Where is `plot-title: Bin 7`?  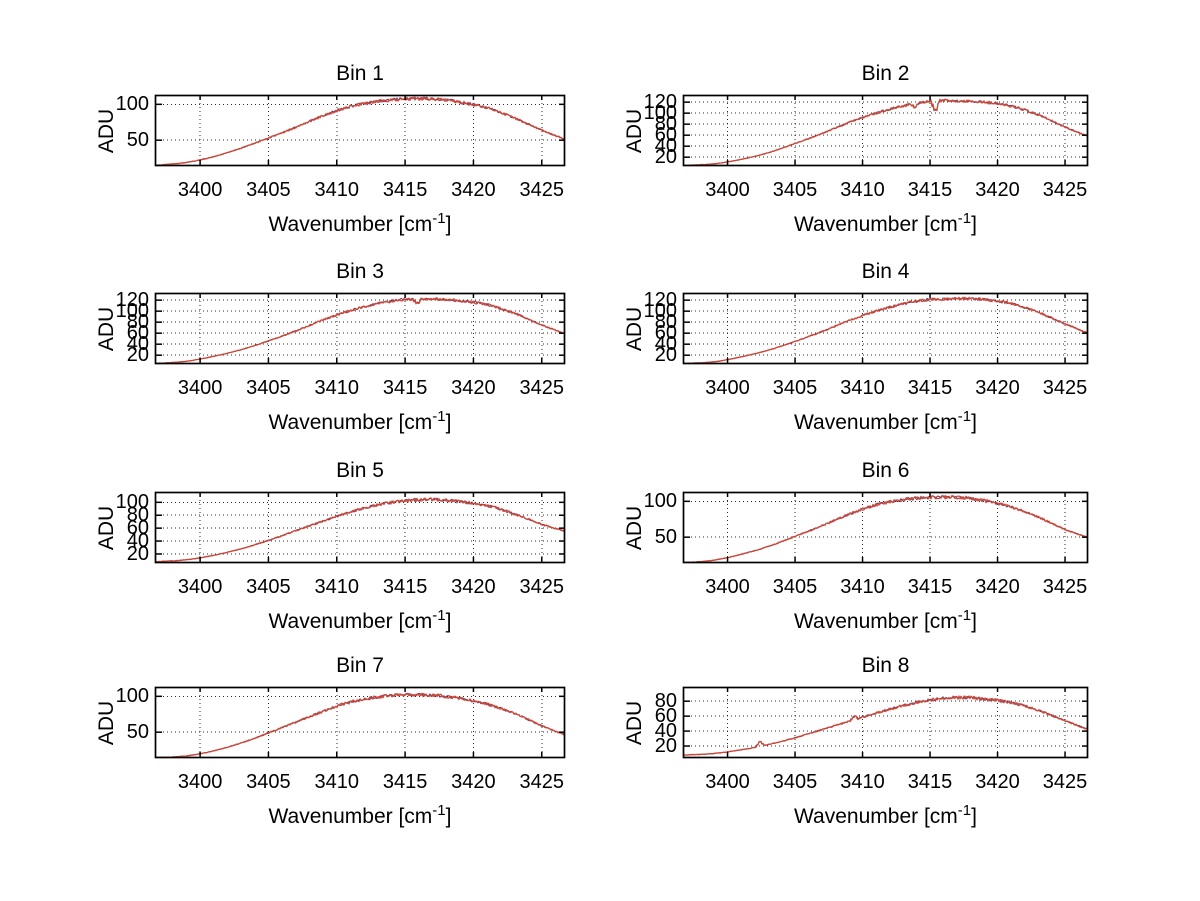
plot-title: Bin 7 is located at coordinates (360, 665).